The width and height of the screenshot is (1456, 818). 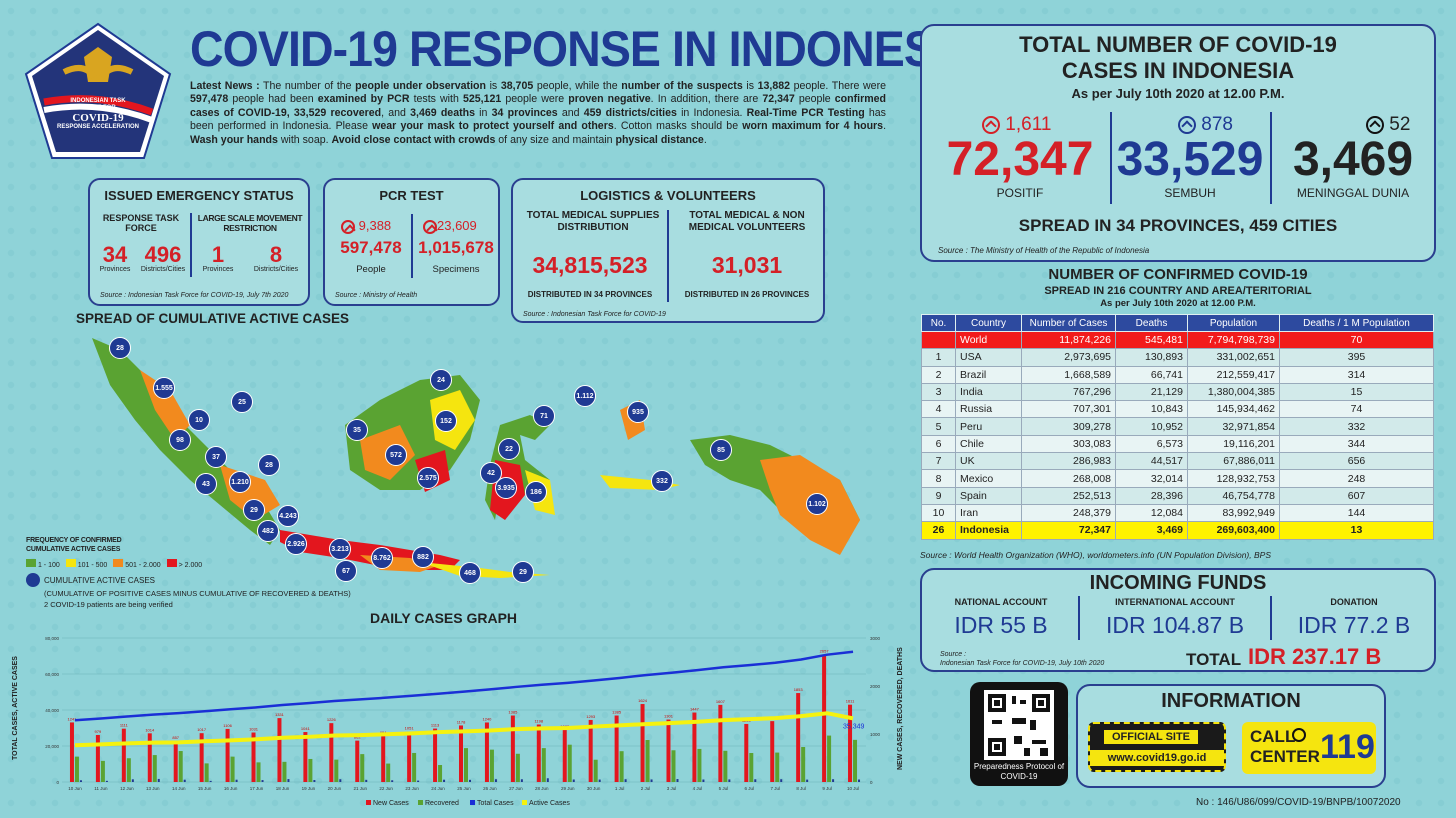 What do you see at coordinates (225, 86) in the screenshot?
I see `news-label: Latest News :` at bounding box center [225, 86].